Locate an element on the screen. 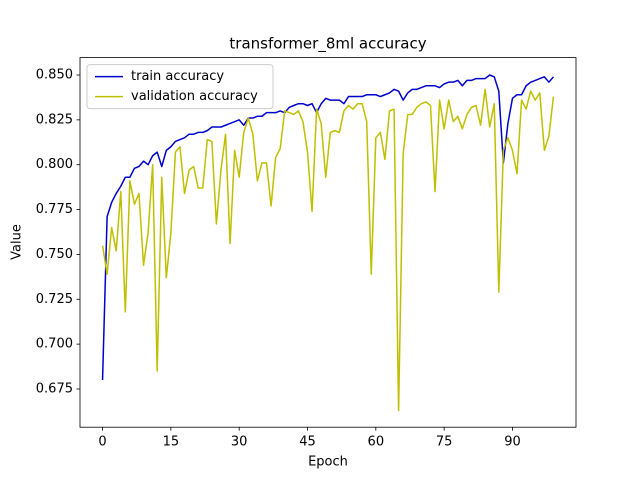 The image size is (640, 480). y-axis-label: Value is located at coordinates (17, 242).